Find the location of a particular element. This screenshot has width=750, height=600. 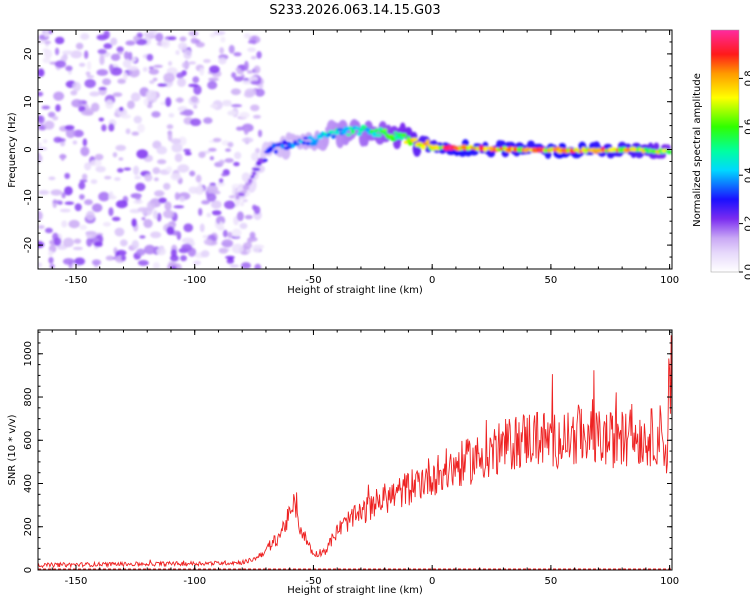

x-tick-label: -100 is located at coordinates (194, 280).